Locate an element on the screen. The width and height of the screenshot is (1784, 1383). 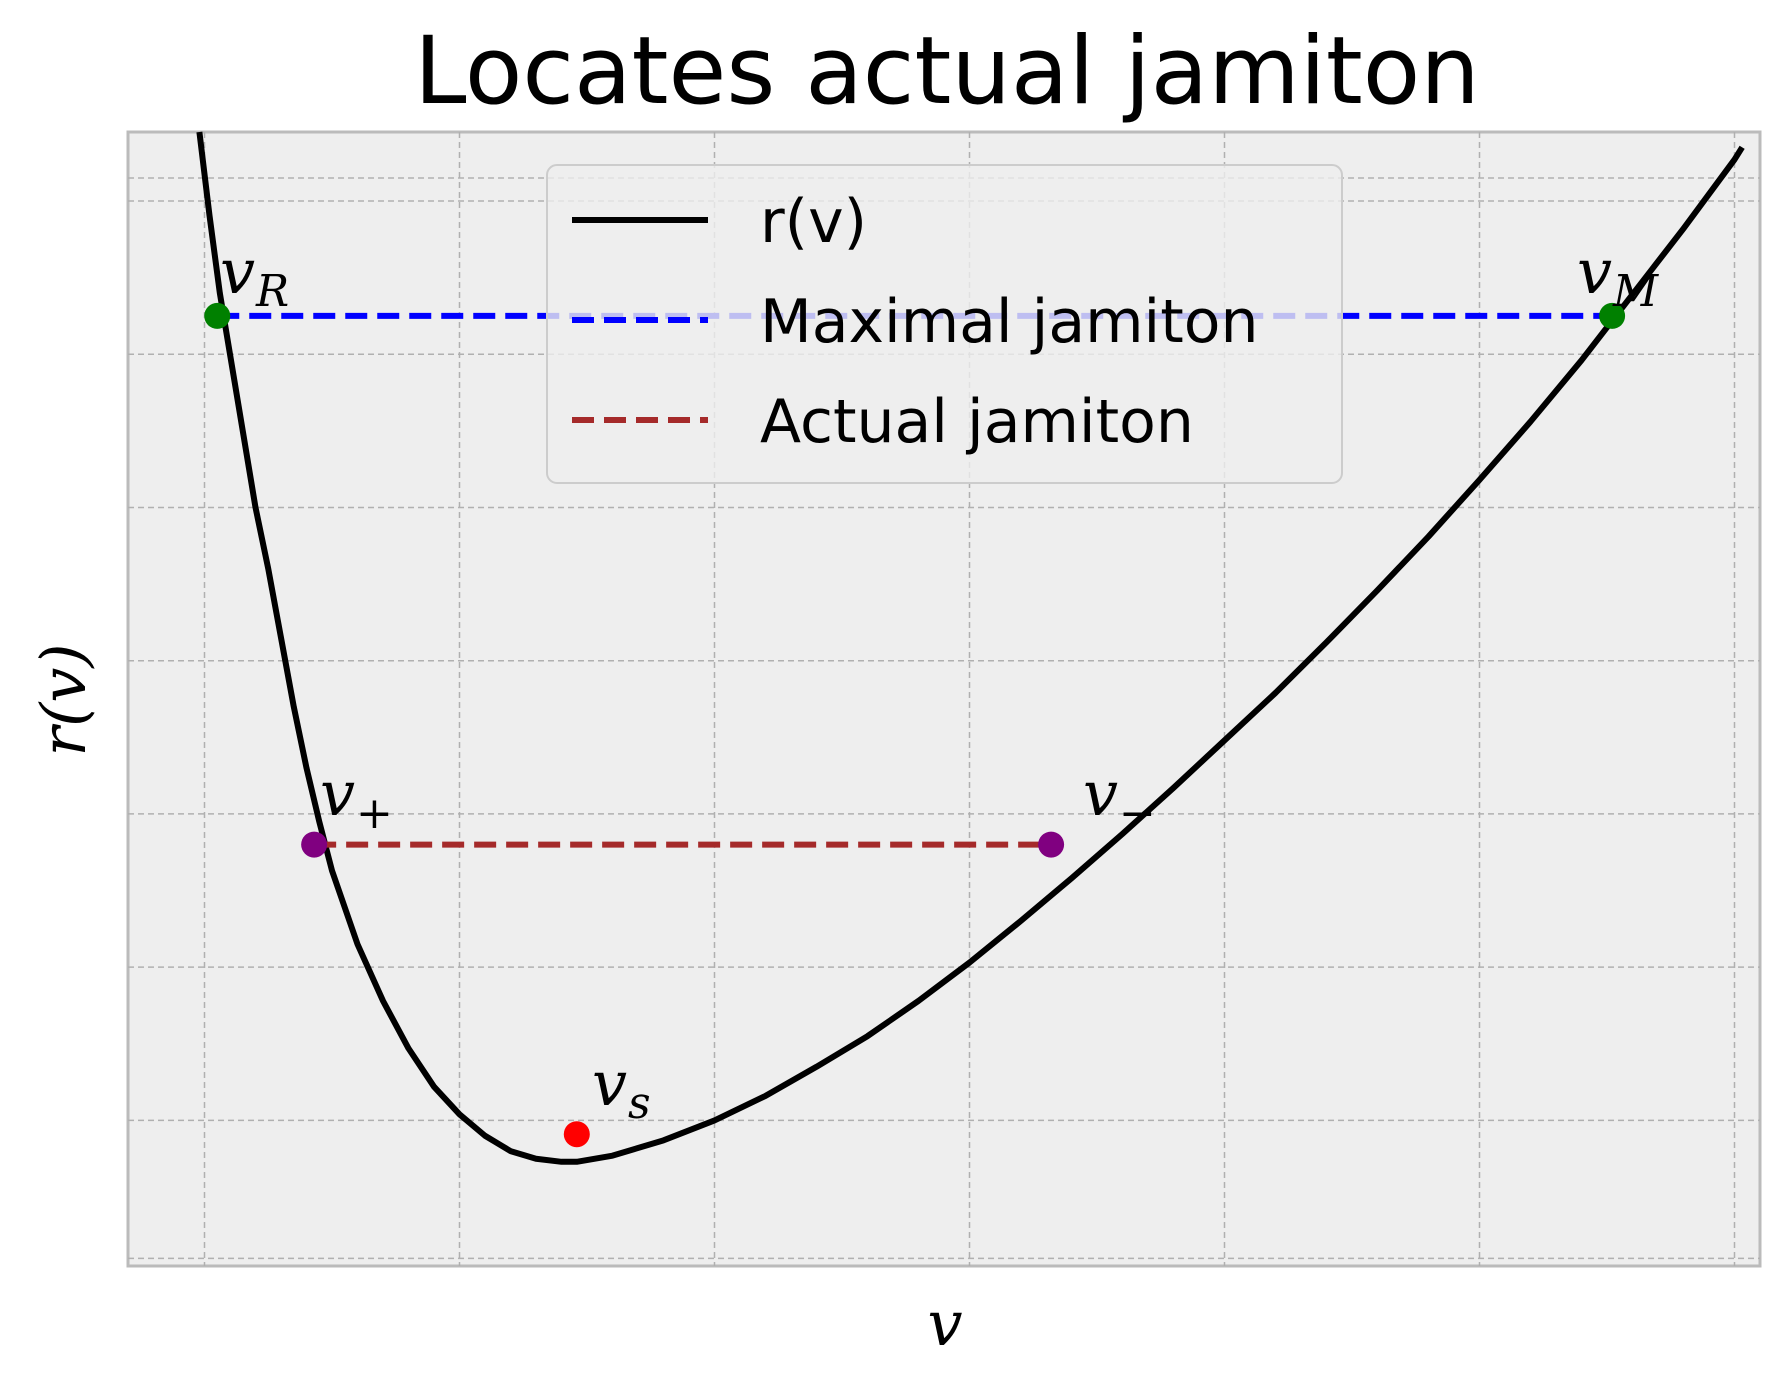
label-v-m: v M is located at coordinates (1618, 276).